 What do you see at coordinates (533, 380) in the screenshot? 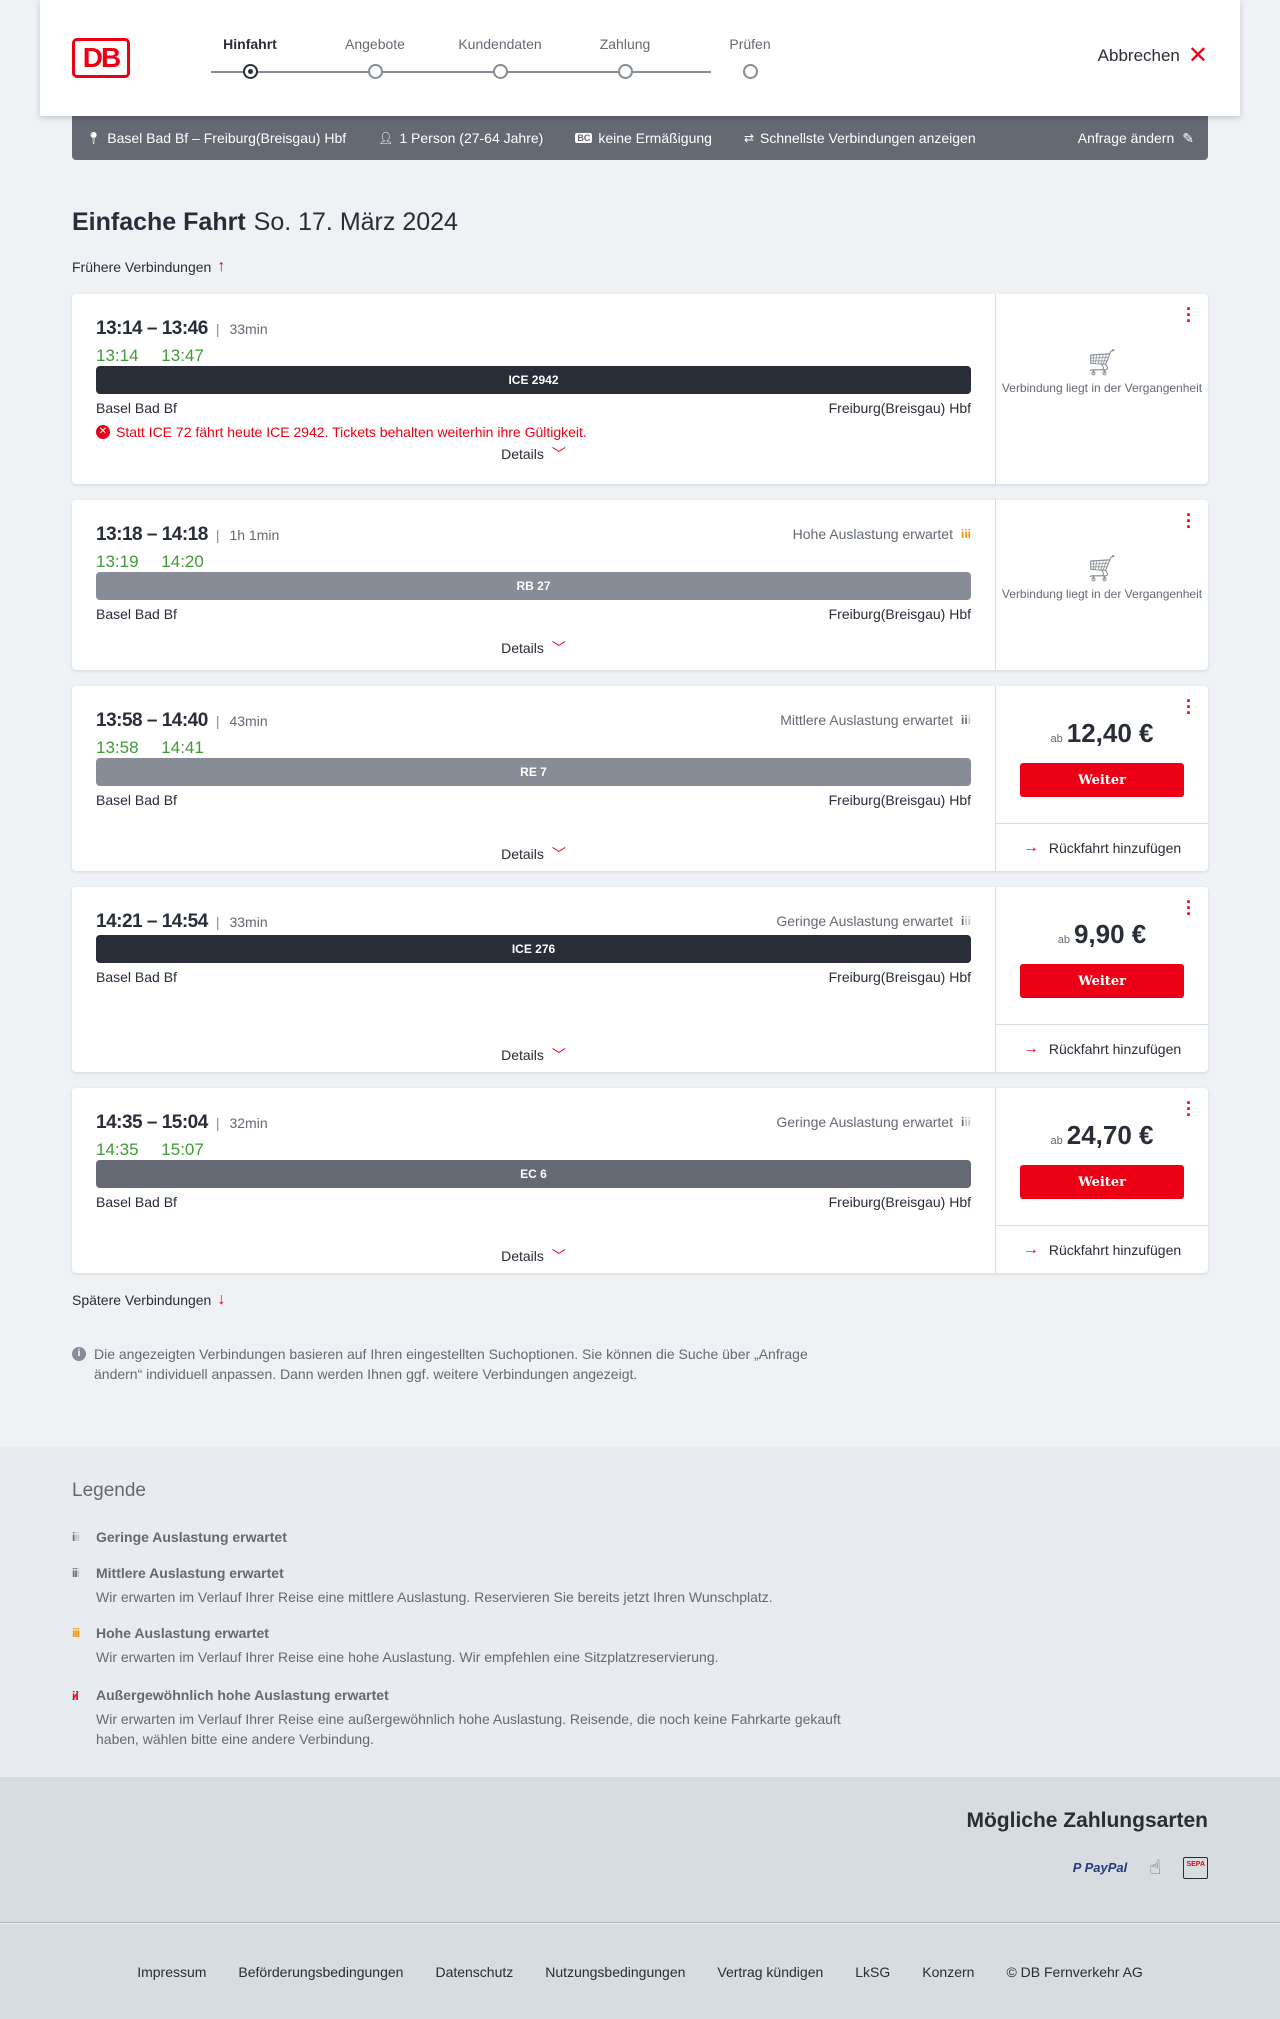
I see `train-bar: ICE 2942` at bounding box center [533, 380].